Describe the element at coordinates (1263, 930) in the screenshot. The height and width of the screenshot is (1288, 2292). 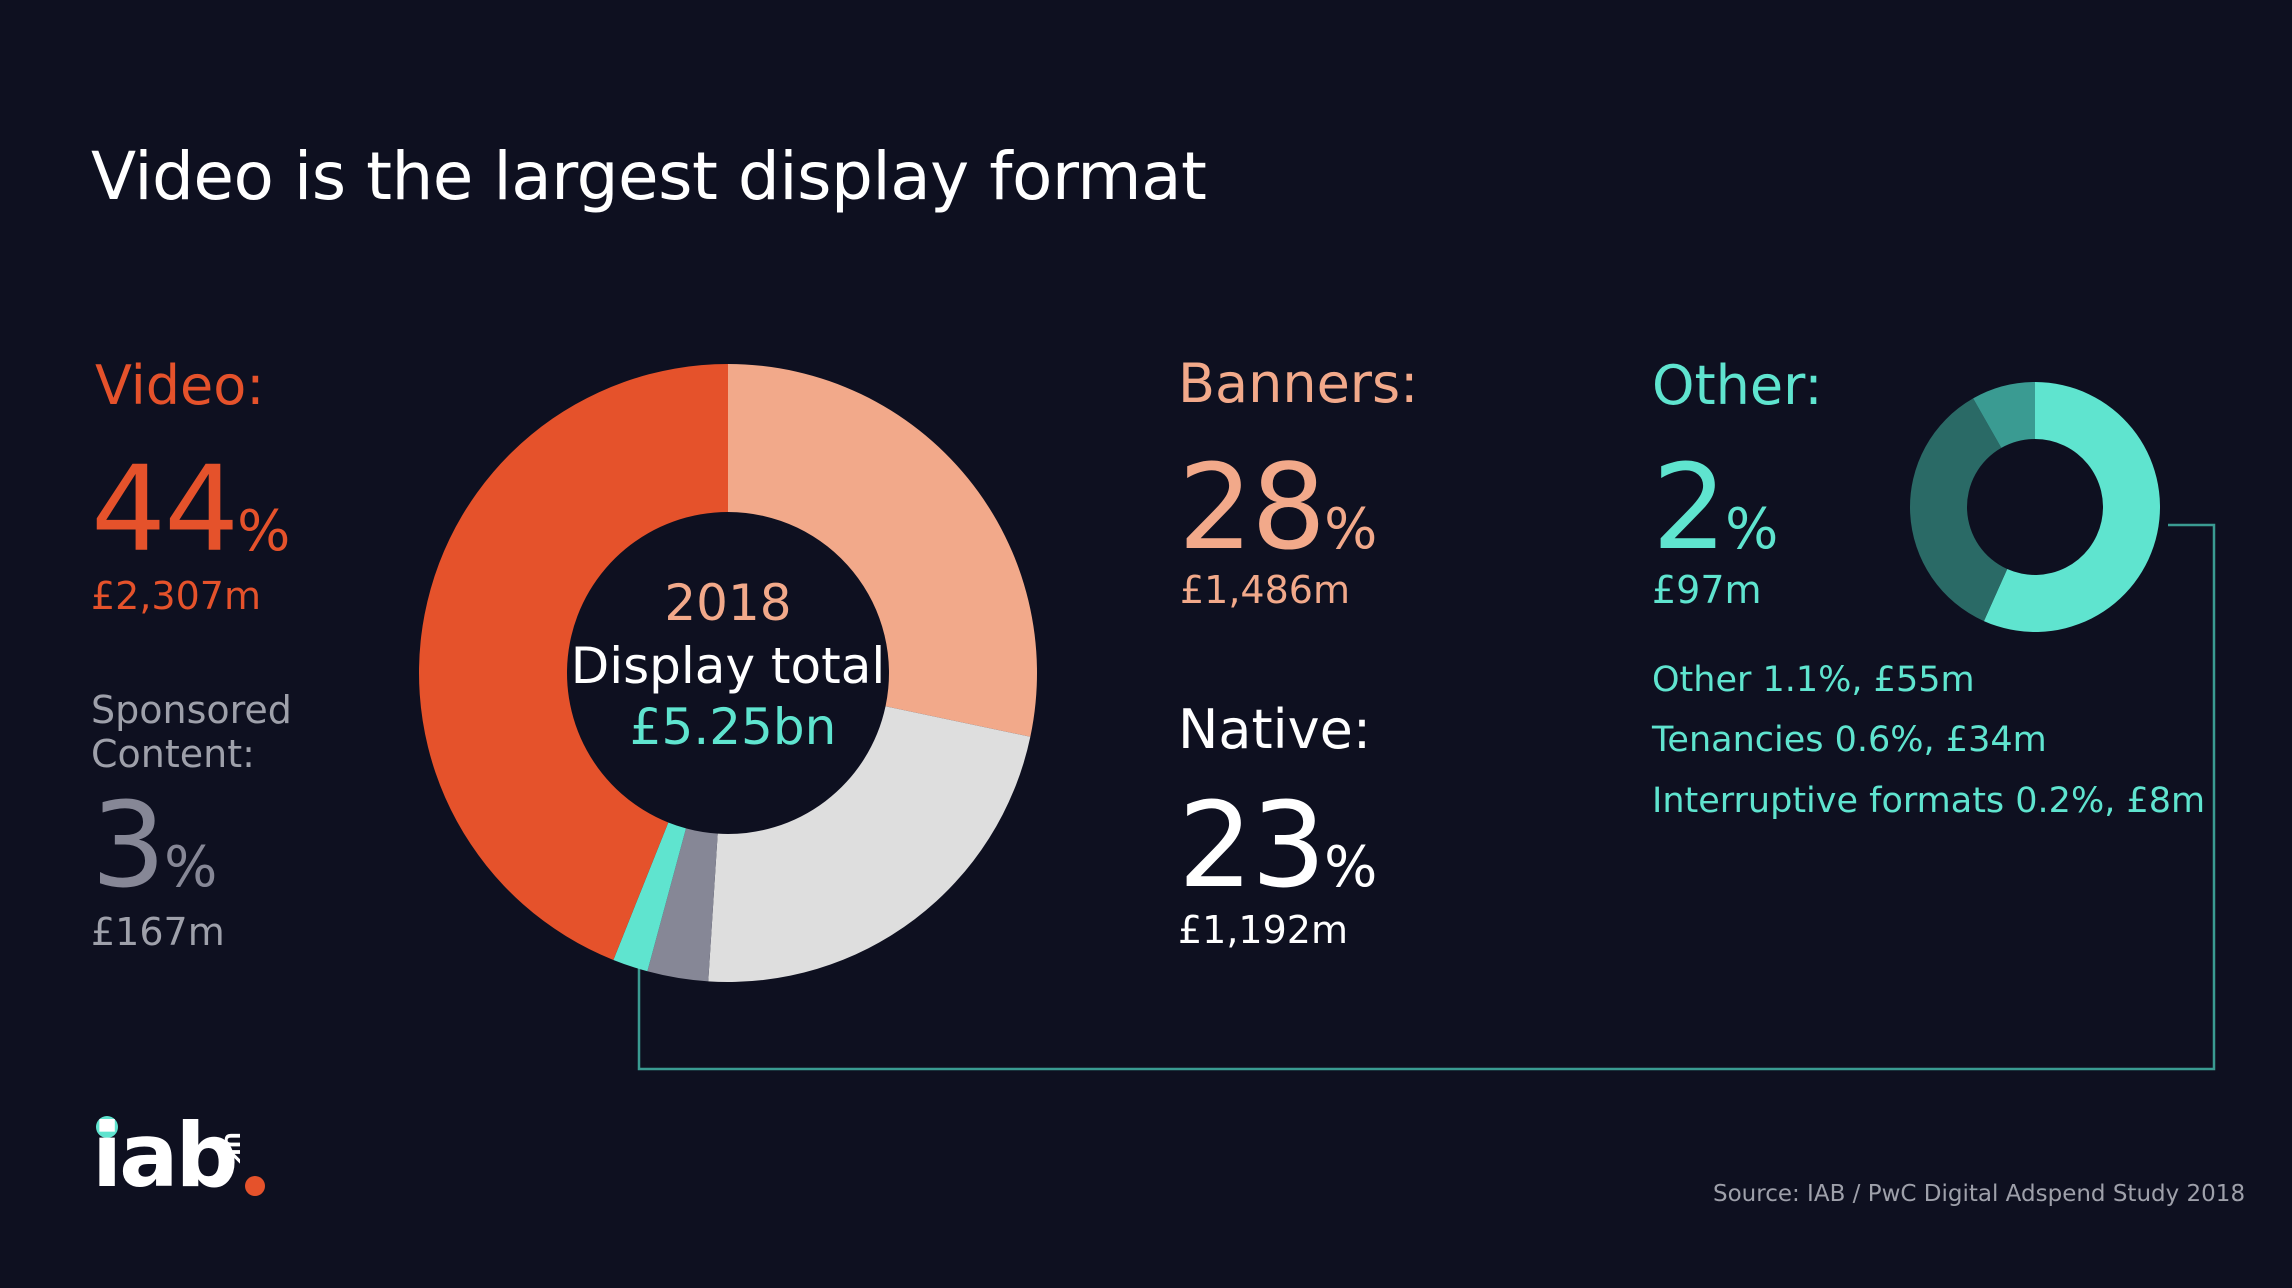
I see `native-amount: £1,192m` at that location.